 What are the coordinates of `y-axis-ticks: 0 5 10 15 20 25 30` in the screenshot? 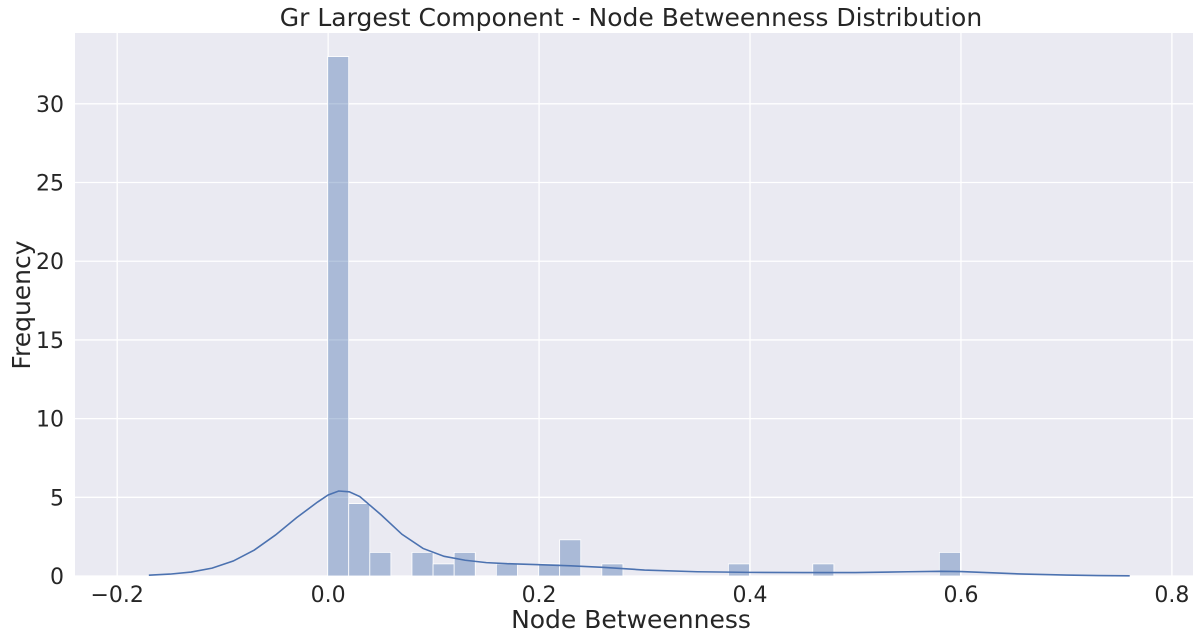 It's located at (50, 341).